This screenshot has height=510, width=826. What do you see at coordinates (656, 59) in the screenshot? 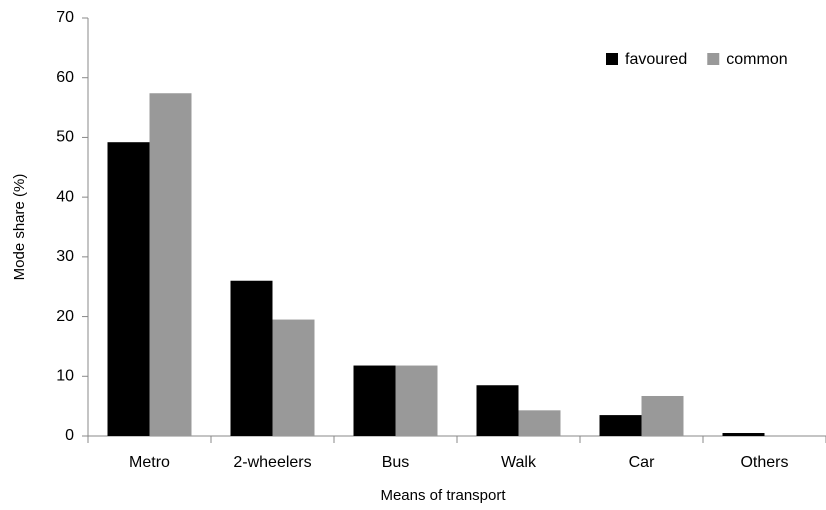
I see `legend-label: favoured` at bounding box center [656, 59].